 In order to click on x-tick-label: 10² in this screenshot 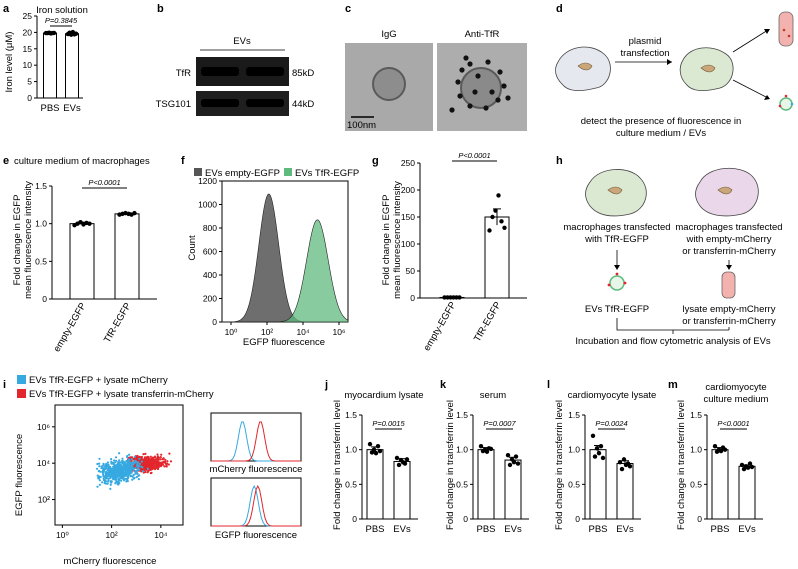, I will do `click(111, 535)`.